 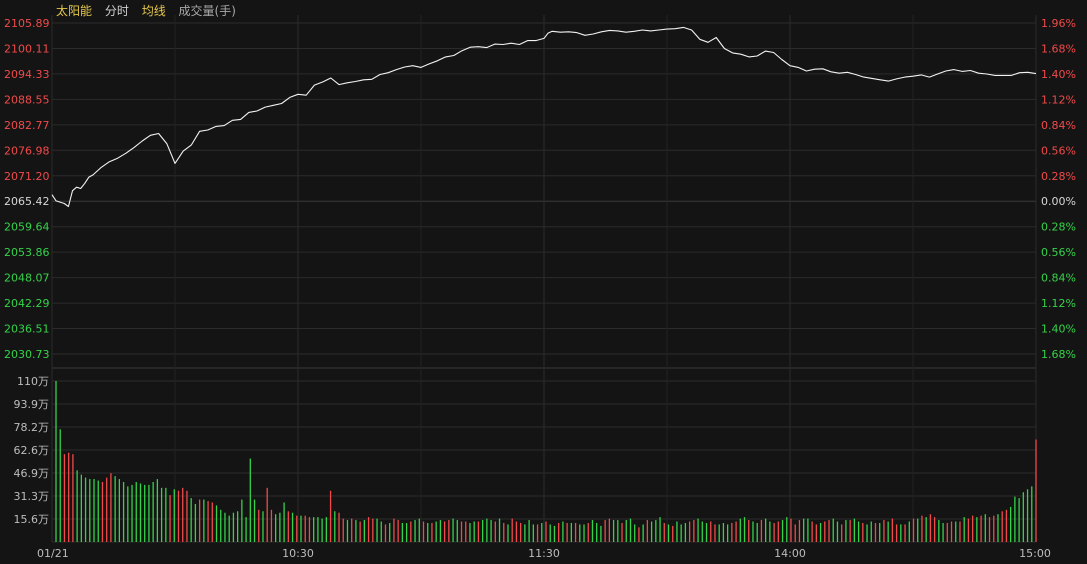 I want to click on percent-tick-label: 0.00%, so click(x=1058, y=201).